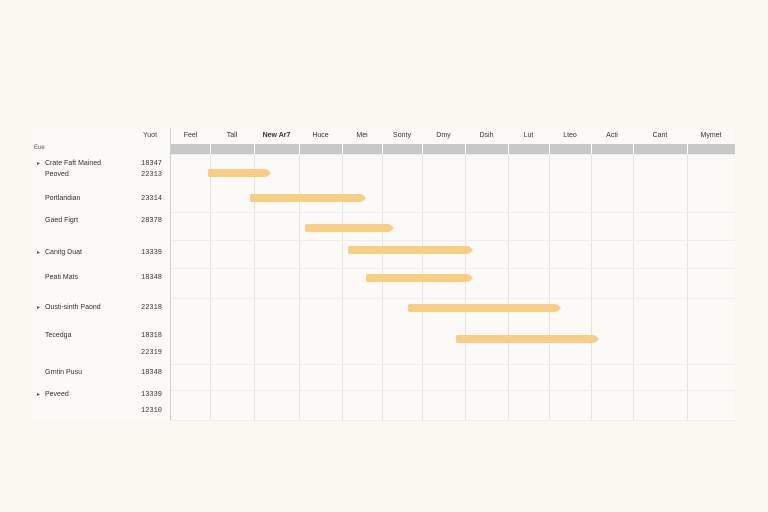 This screenshot has width=768, height=512. What do you see at coordinates (100, 358) in the screenshot?
I see `task-row: 22319` at bounding box center [100, 358].